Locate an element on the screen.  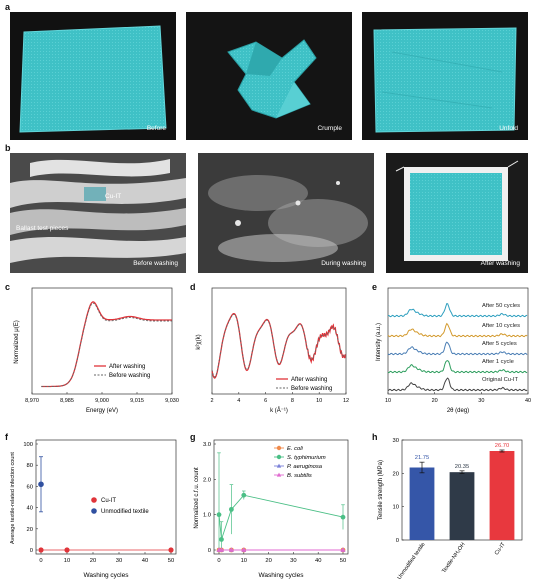
chart-e-series-label: After 50 cycles is located at coordinates (501, 306).